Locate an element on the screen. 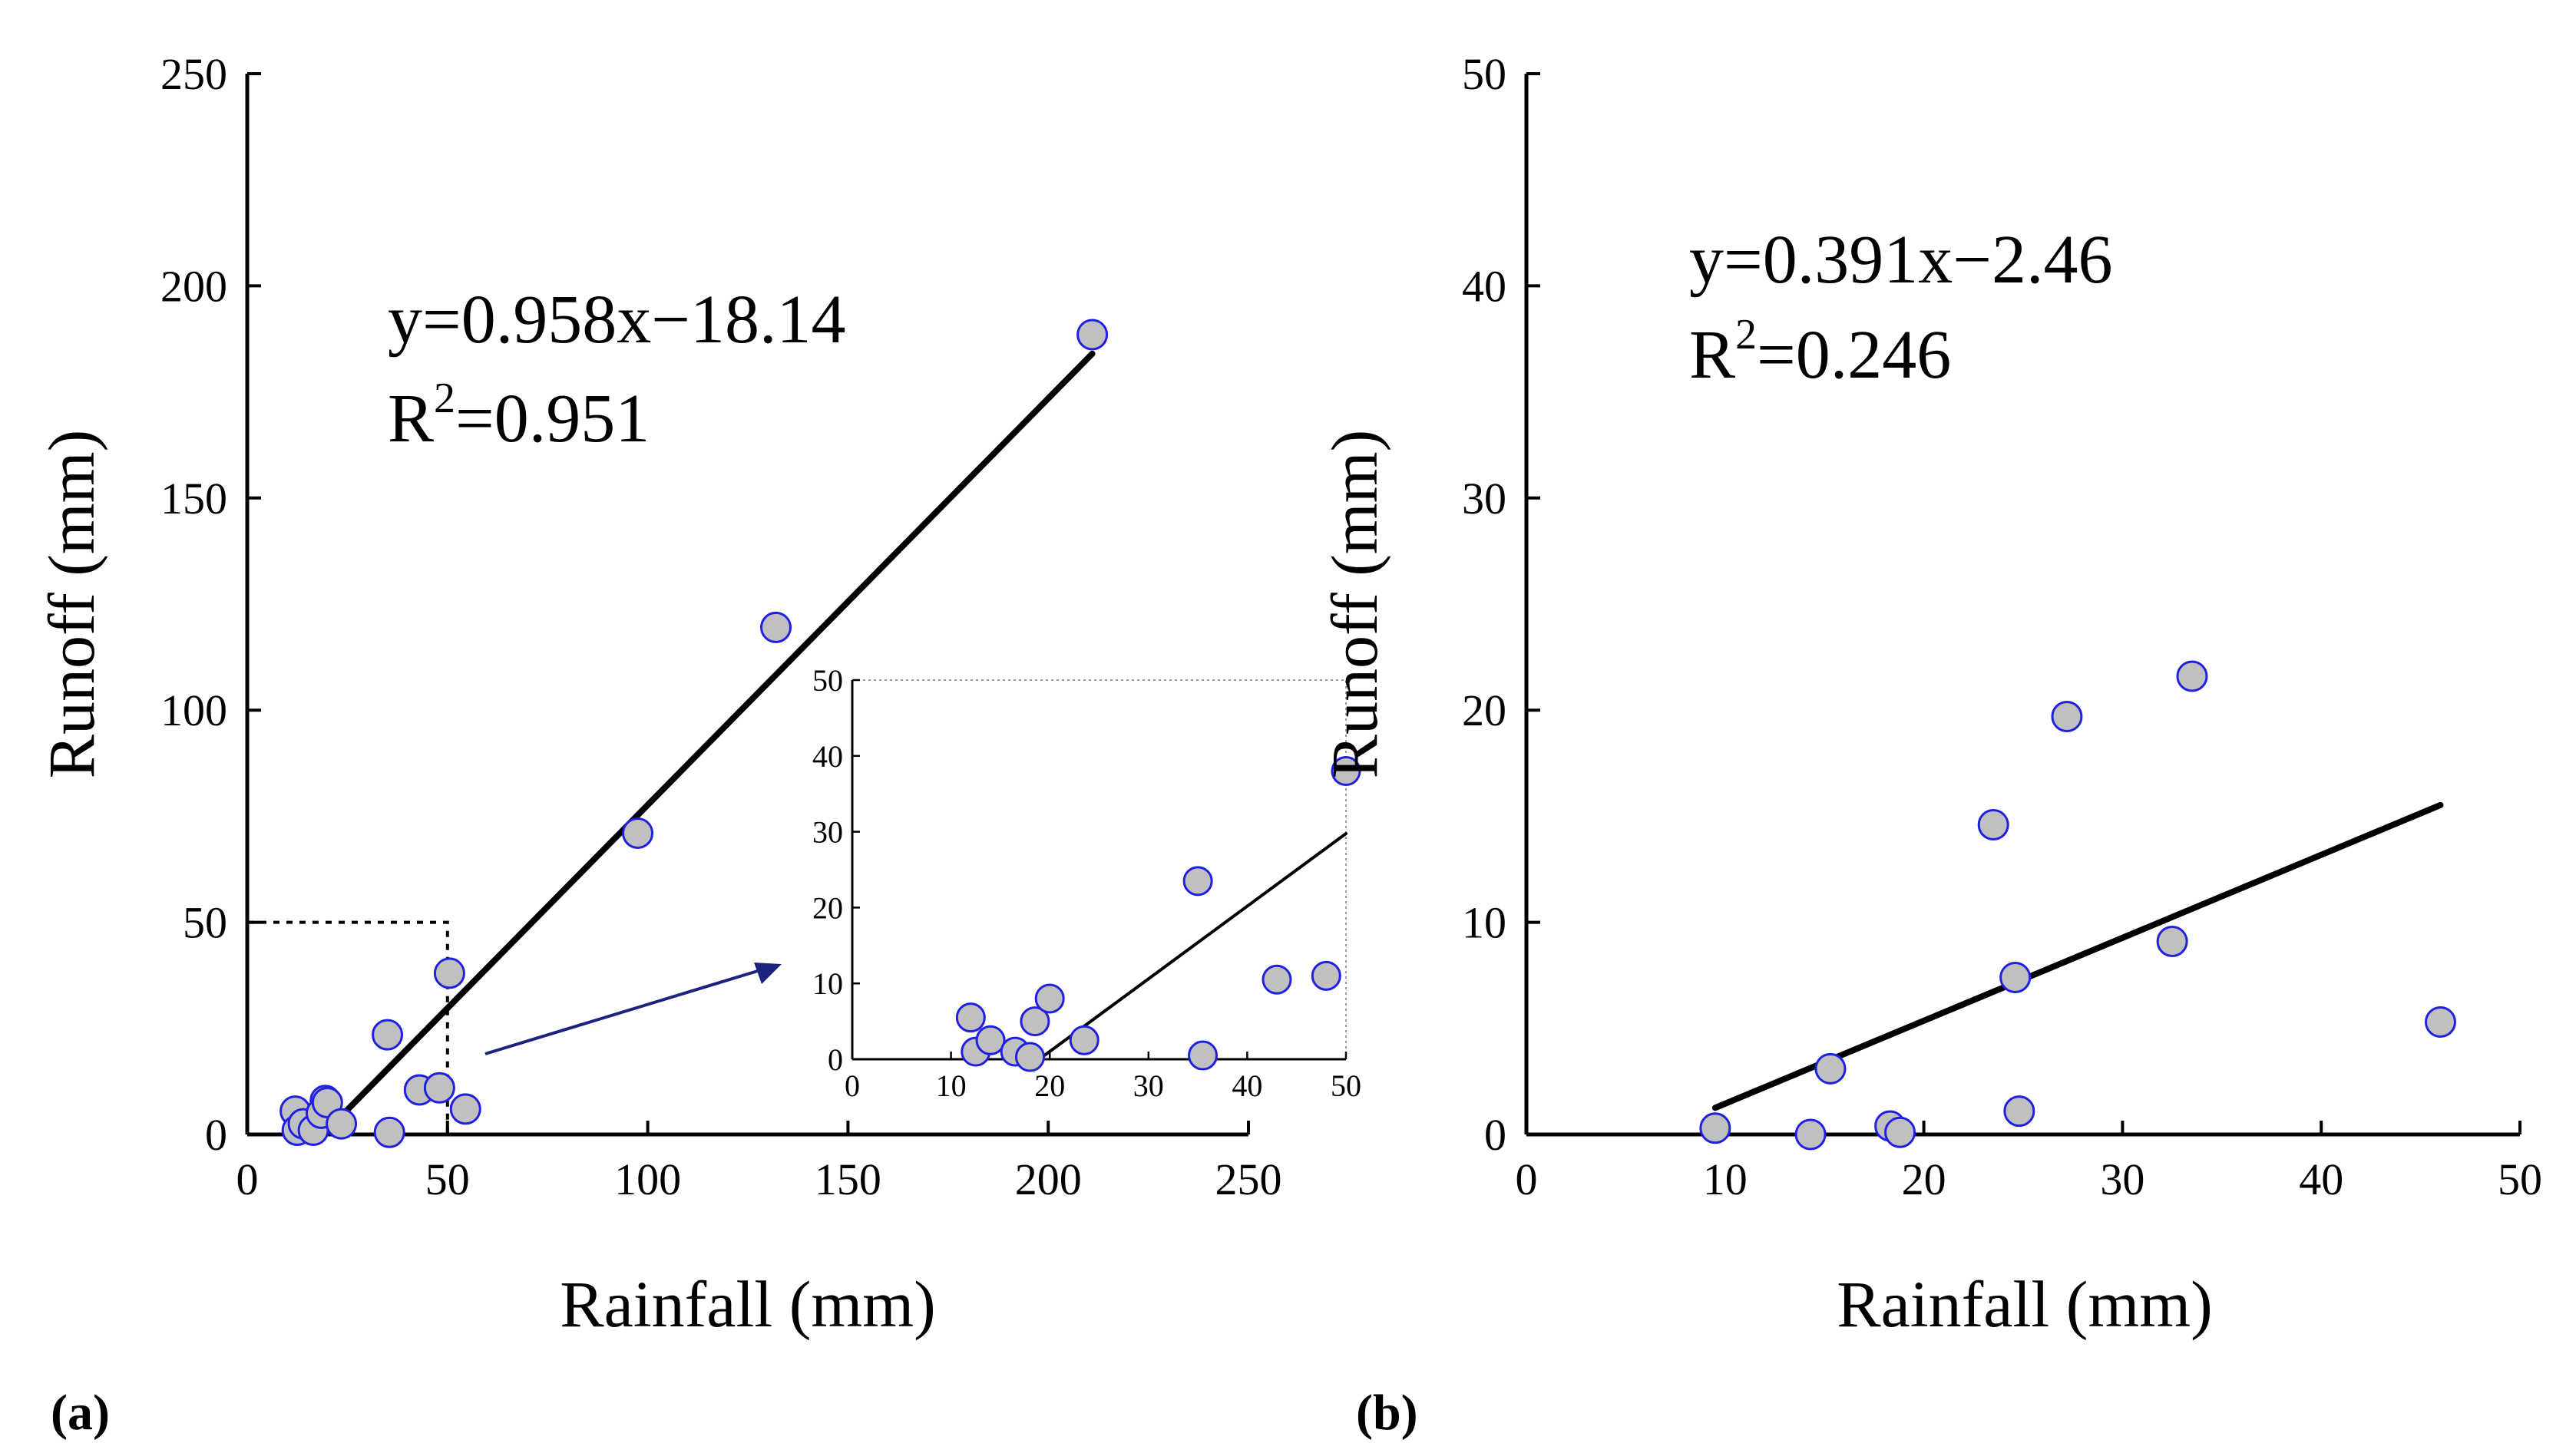  panel-b-y-tick-label: 10 is located at coordinates (1484, 923).